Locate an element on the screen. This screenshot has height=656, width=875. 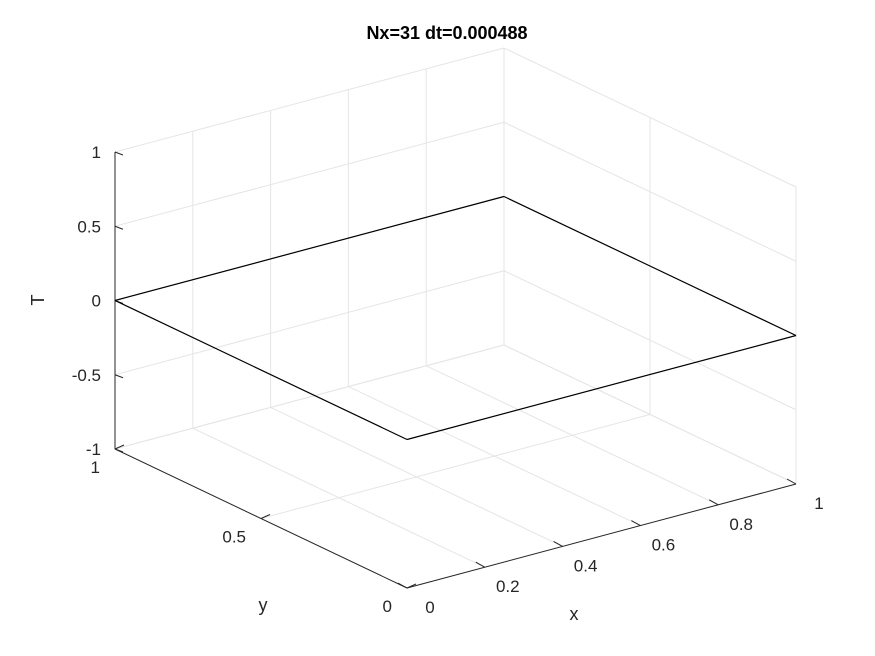
x-tick-label: 0.4 is located at coordinates (586, 565).